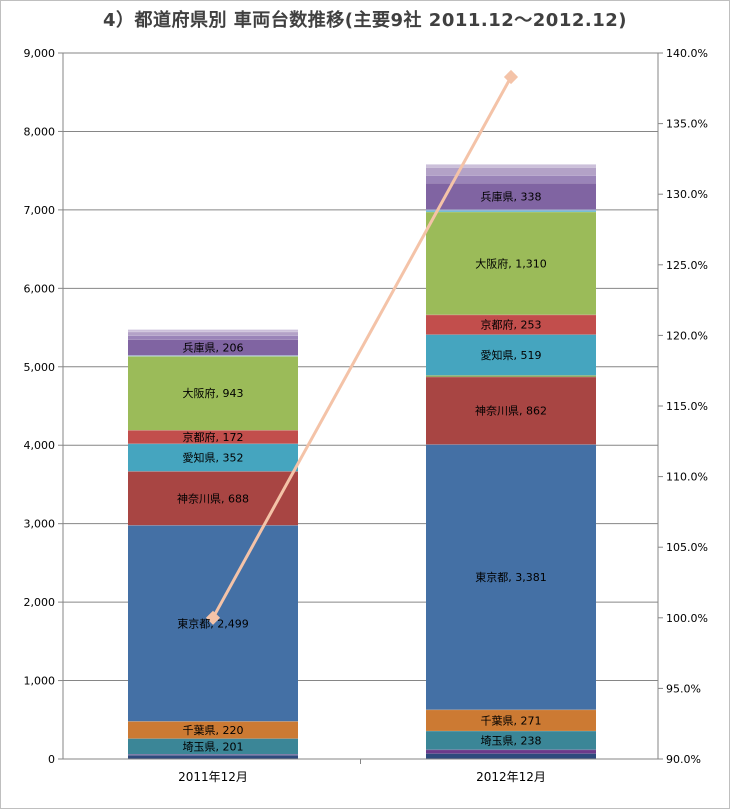 This screenshot has width=730, height=809. I want to click on y-right-tick-label: 90.0%, so click(683, 759).